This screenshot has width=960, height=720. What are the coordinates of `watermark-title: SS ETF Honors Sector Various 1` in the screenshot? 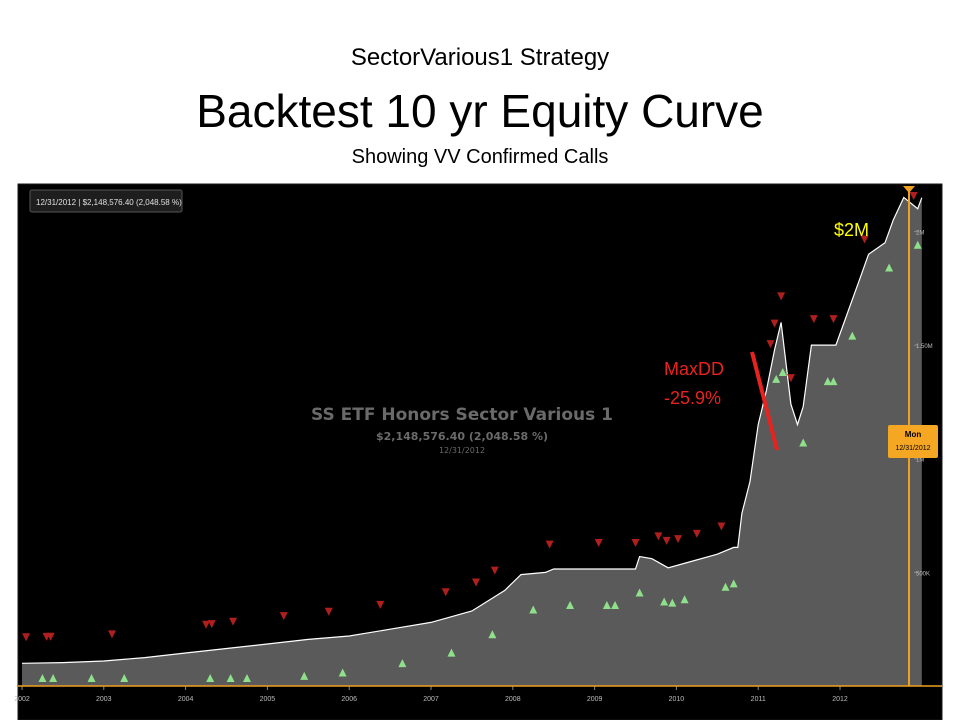 It's located at (462, 415).